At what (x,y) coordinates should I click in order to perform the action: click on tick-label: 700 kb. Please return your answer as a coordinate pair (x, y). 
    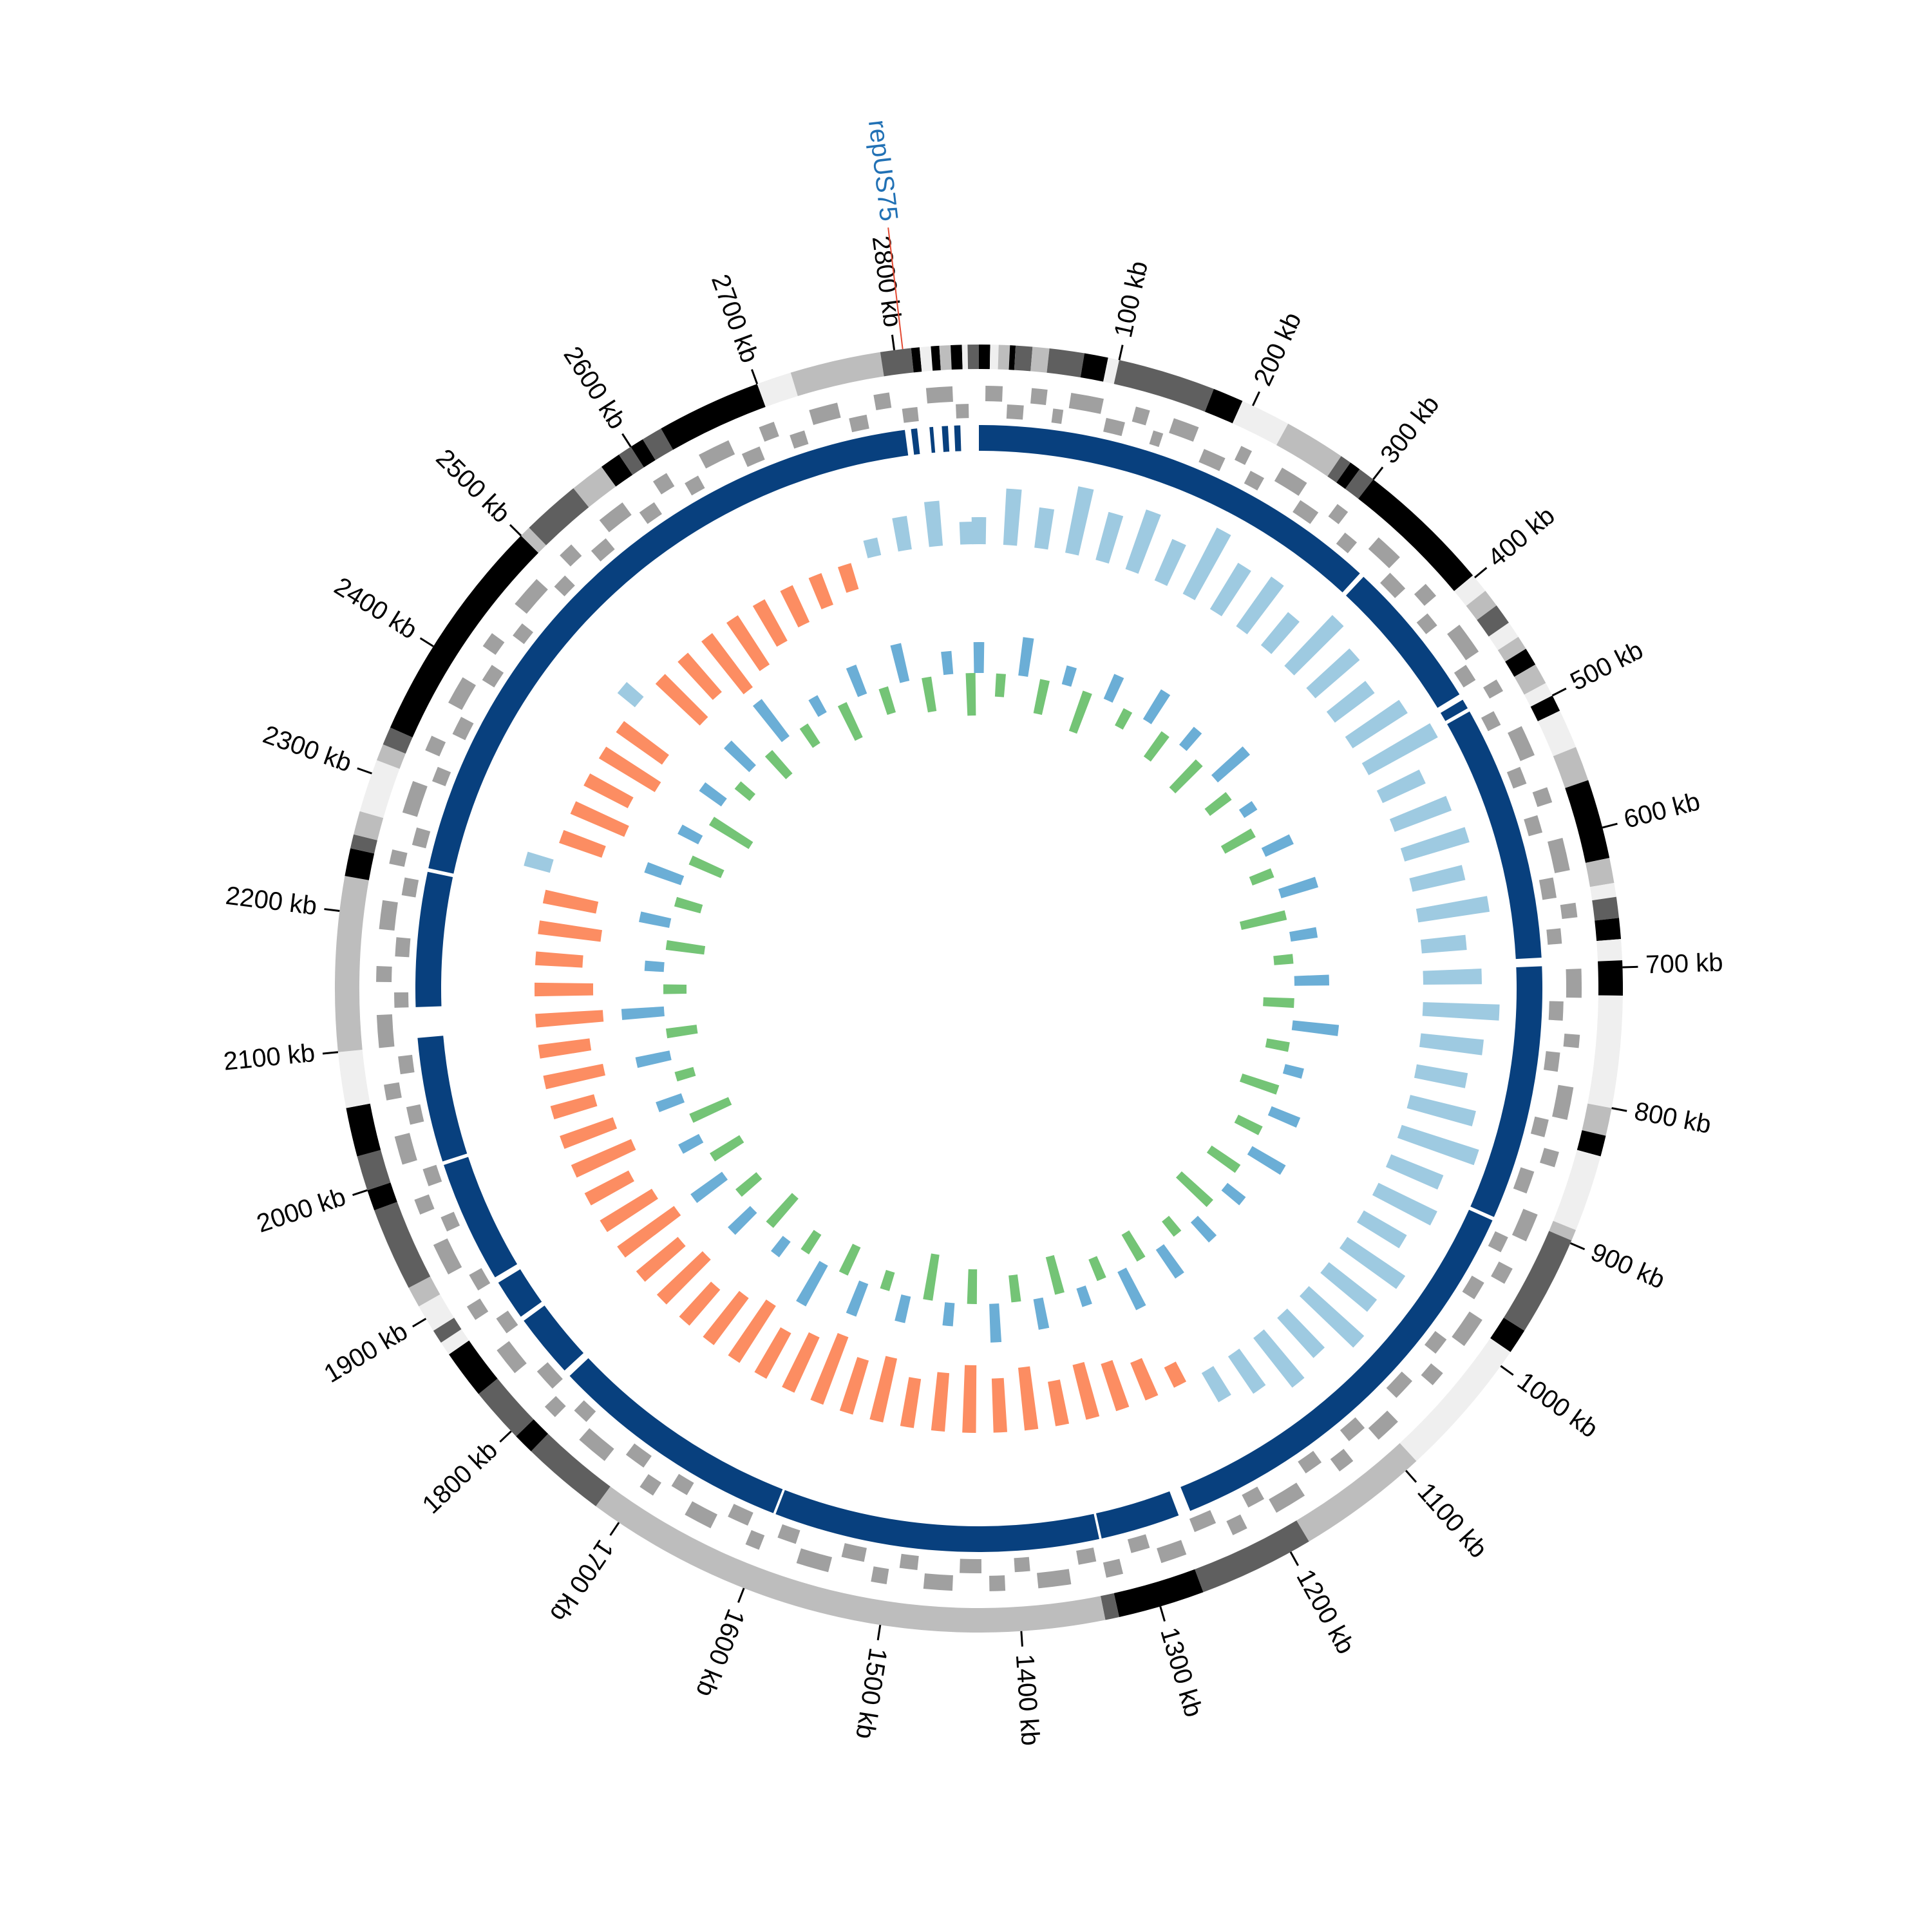
    Looking at the image, I should click on (1684, 964).